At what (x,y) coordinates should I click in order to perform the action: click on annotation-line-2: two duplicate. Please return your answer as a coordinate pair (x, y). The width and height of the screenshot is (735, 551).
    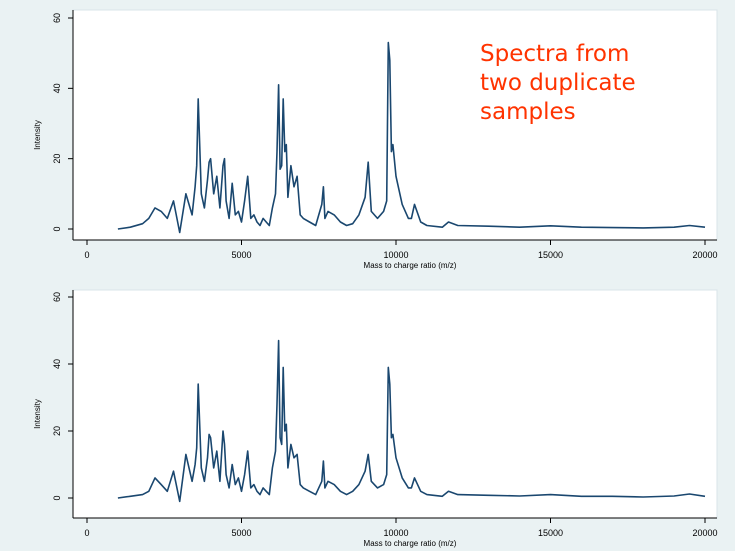
    Looking at the image, I should click on (558, 83).